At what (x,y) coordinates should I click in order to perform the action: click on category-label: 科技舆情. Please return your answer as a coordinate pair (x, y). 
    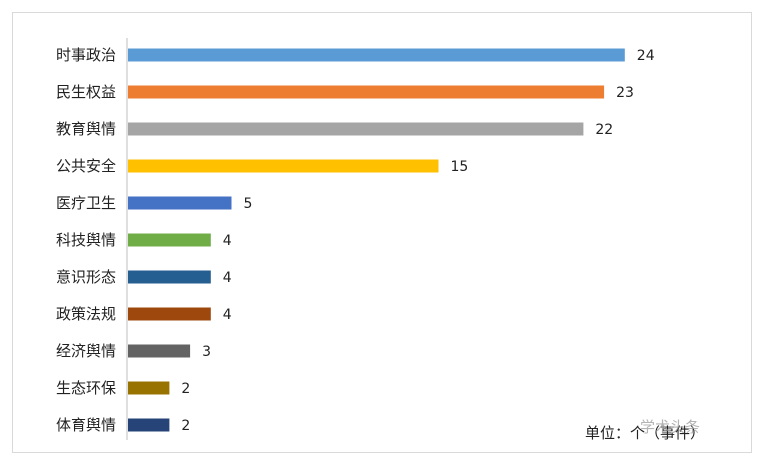
    Looking at the image, I should click on (86, 240).